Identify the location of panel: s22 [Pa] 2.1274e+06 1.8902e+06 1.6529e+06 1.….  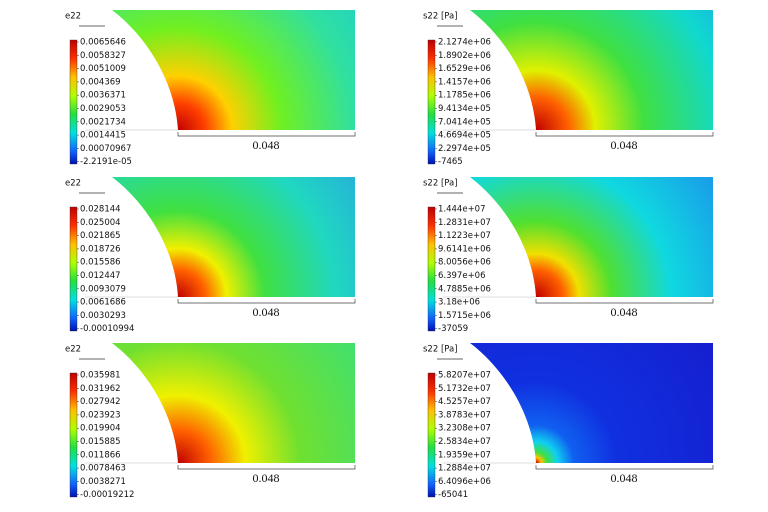
(568, 88).